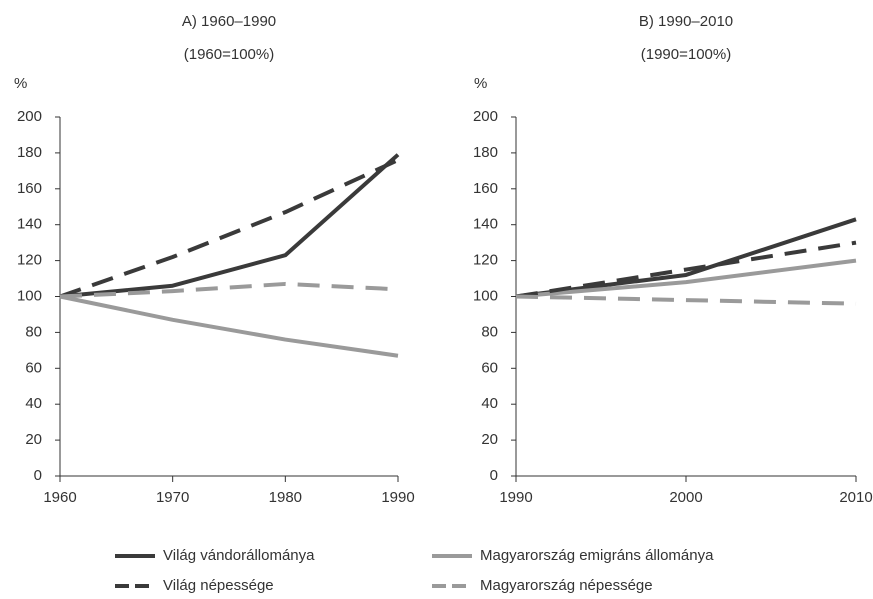 This screenshot has height=599, width=873. Describe the element at coordinates (229, 21) in the screenshot. I see `chart-title: A) 1960–1990` at that location.